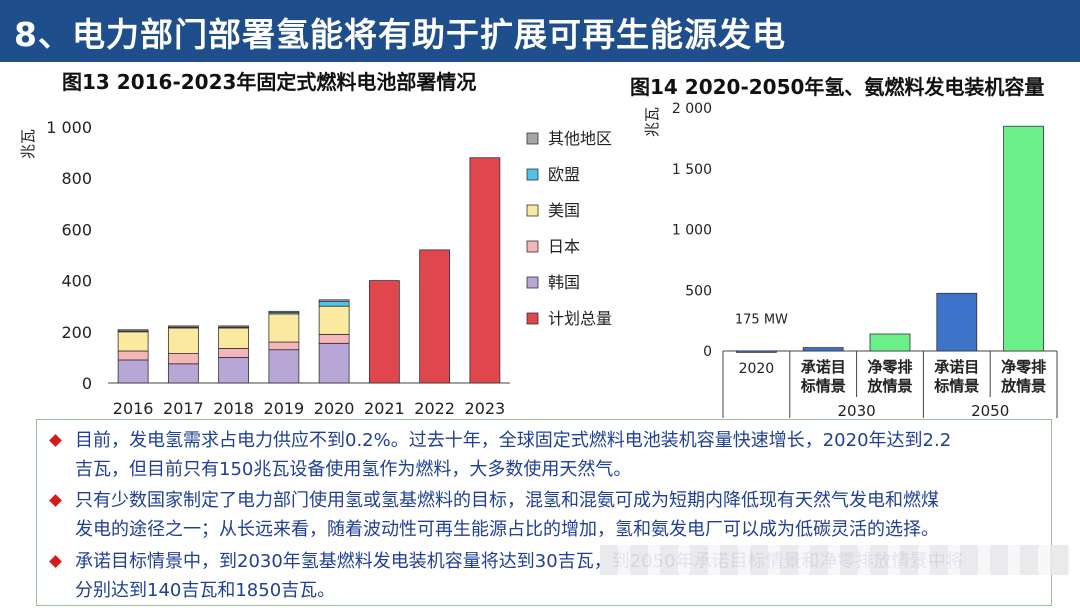  I want to click on chart1-xtick-label: 2016, so click(133, 408).